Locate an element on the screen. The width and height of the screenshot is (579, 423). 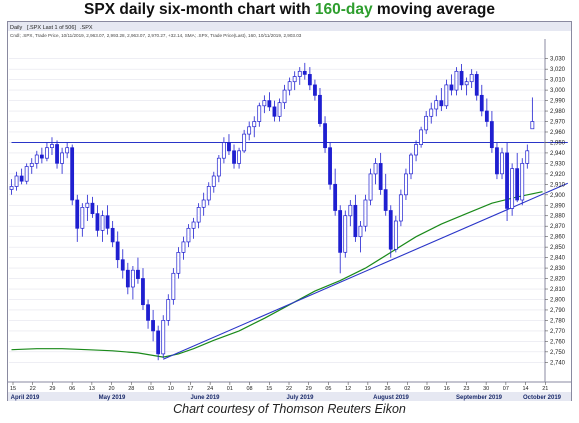
x-month-label: June 2019 is located at coordinates (205, 398).